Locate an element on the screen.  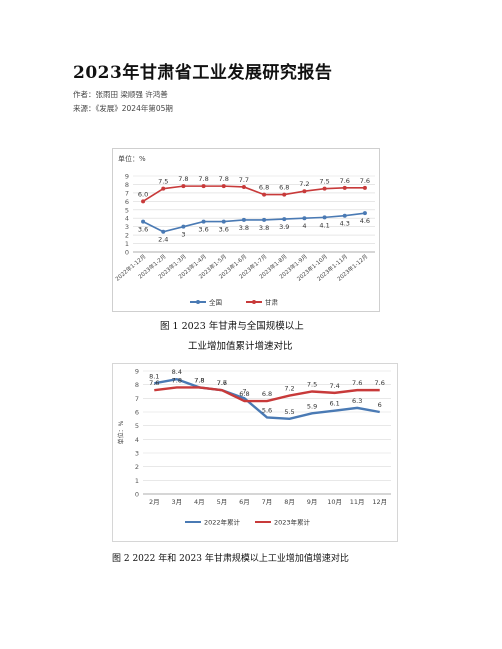
document-title: 2023年甘肃省工业发展研究报告 is located at coordinates (203, 73).